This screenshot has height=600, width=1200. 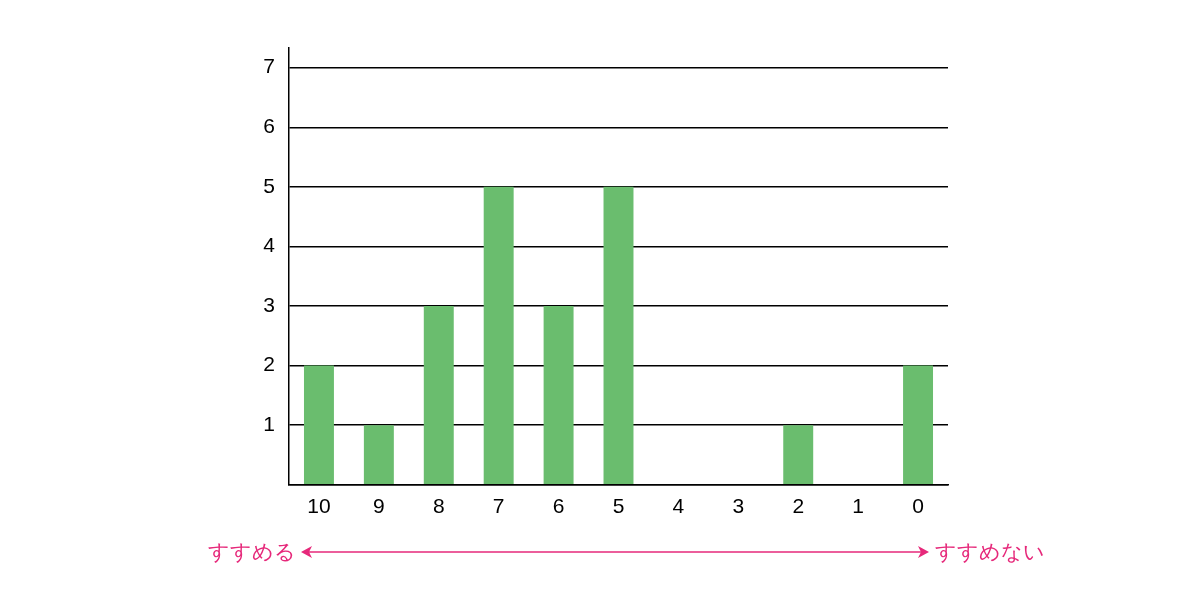 What do you see at coordinates (678, 506) in the screenshot?
I see `x-tick-label: 4` at bounding box center [678, 506].